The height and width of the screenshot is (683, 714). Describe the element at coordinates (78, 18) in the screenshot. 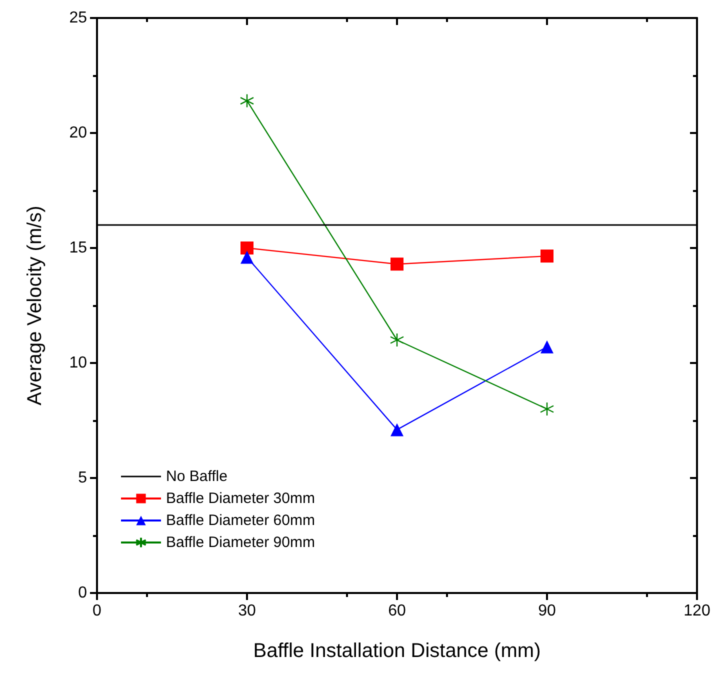

I see `y-tick-label: 25` at that location.